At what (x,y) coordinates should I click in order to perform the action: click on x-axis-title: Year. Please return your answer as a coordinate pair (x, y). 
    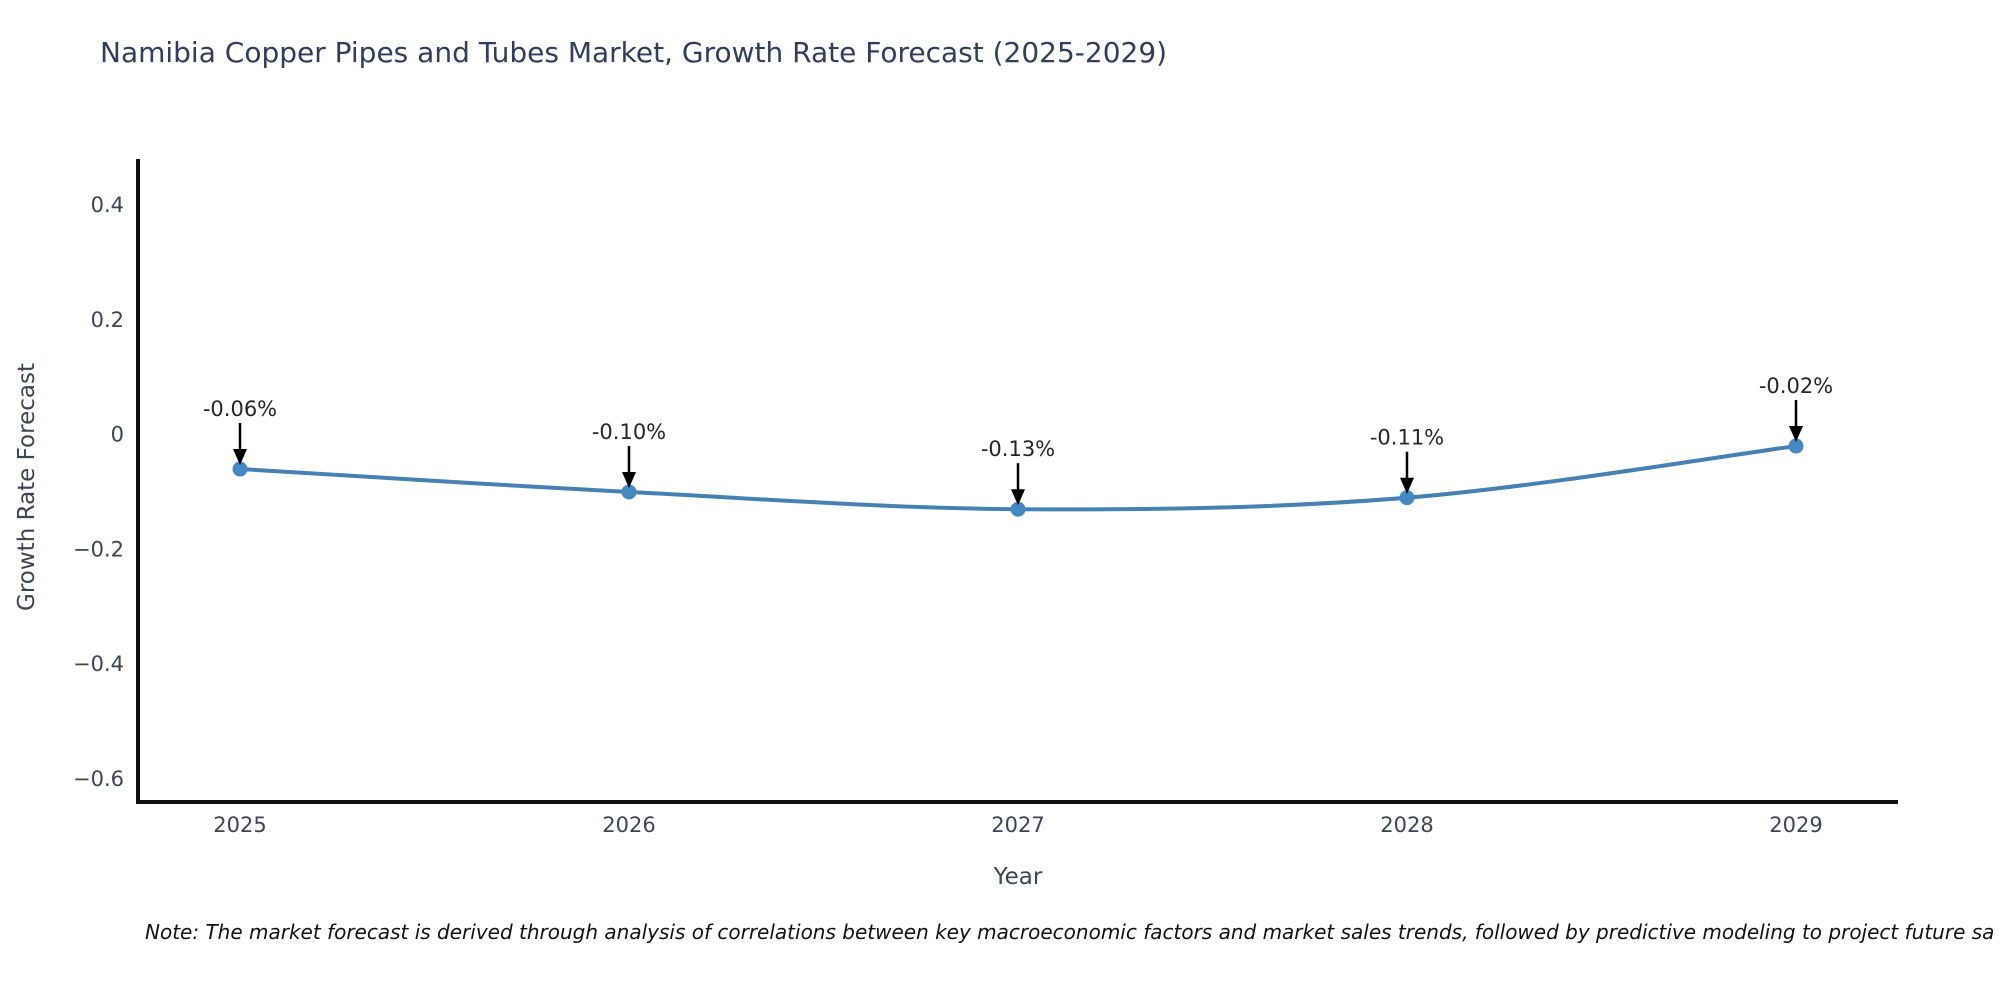
    Looking at the image, I should click on (1018, 877).